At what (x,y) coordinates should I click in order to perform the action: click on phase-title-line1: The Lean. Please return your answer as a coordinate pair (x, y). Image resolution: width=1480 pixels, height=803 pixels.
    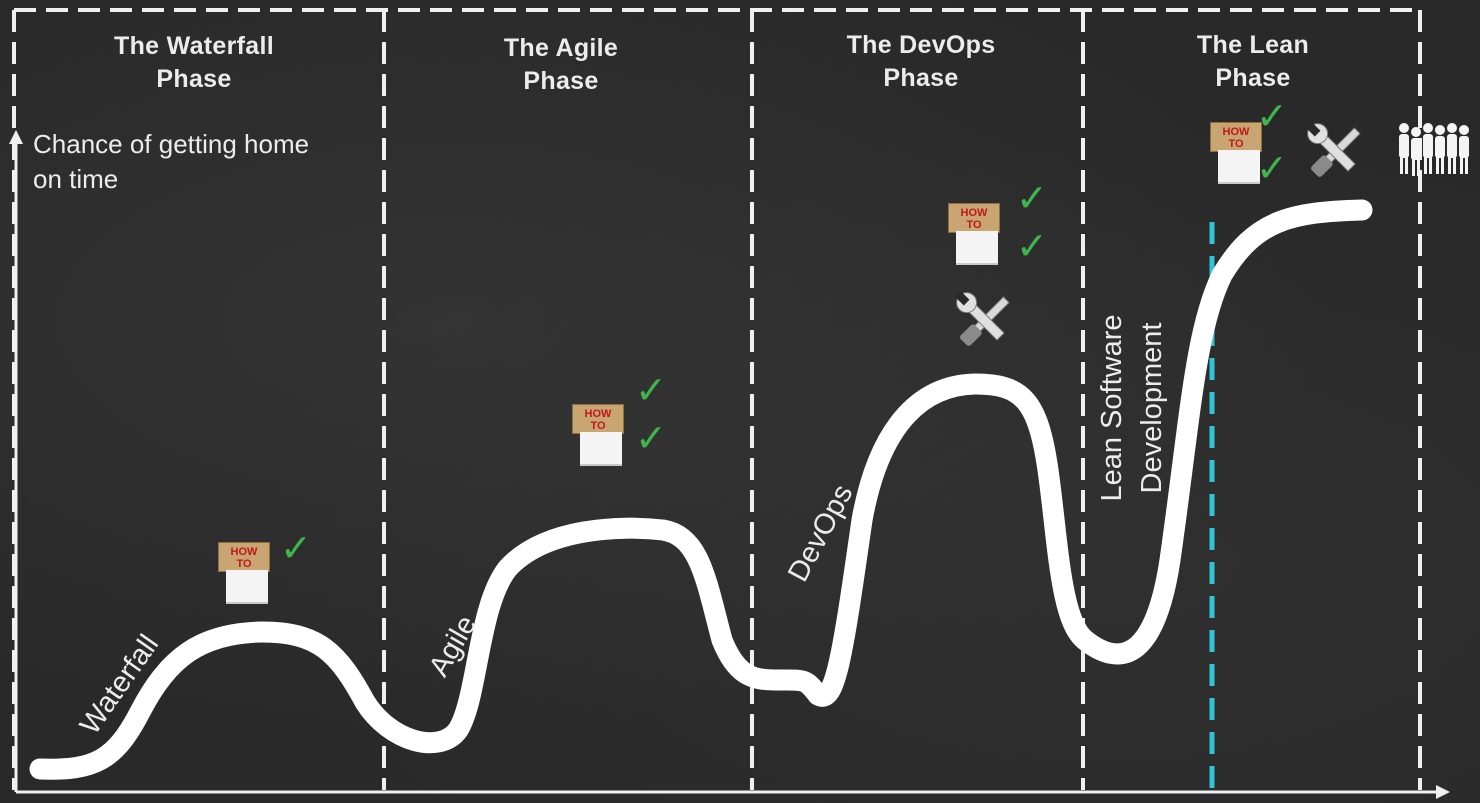
    Looking at the image, I should click on (1253, 45).